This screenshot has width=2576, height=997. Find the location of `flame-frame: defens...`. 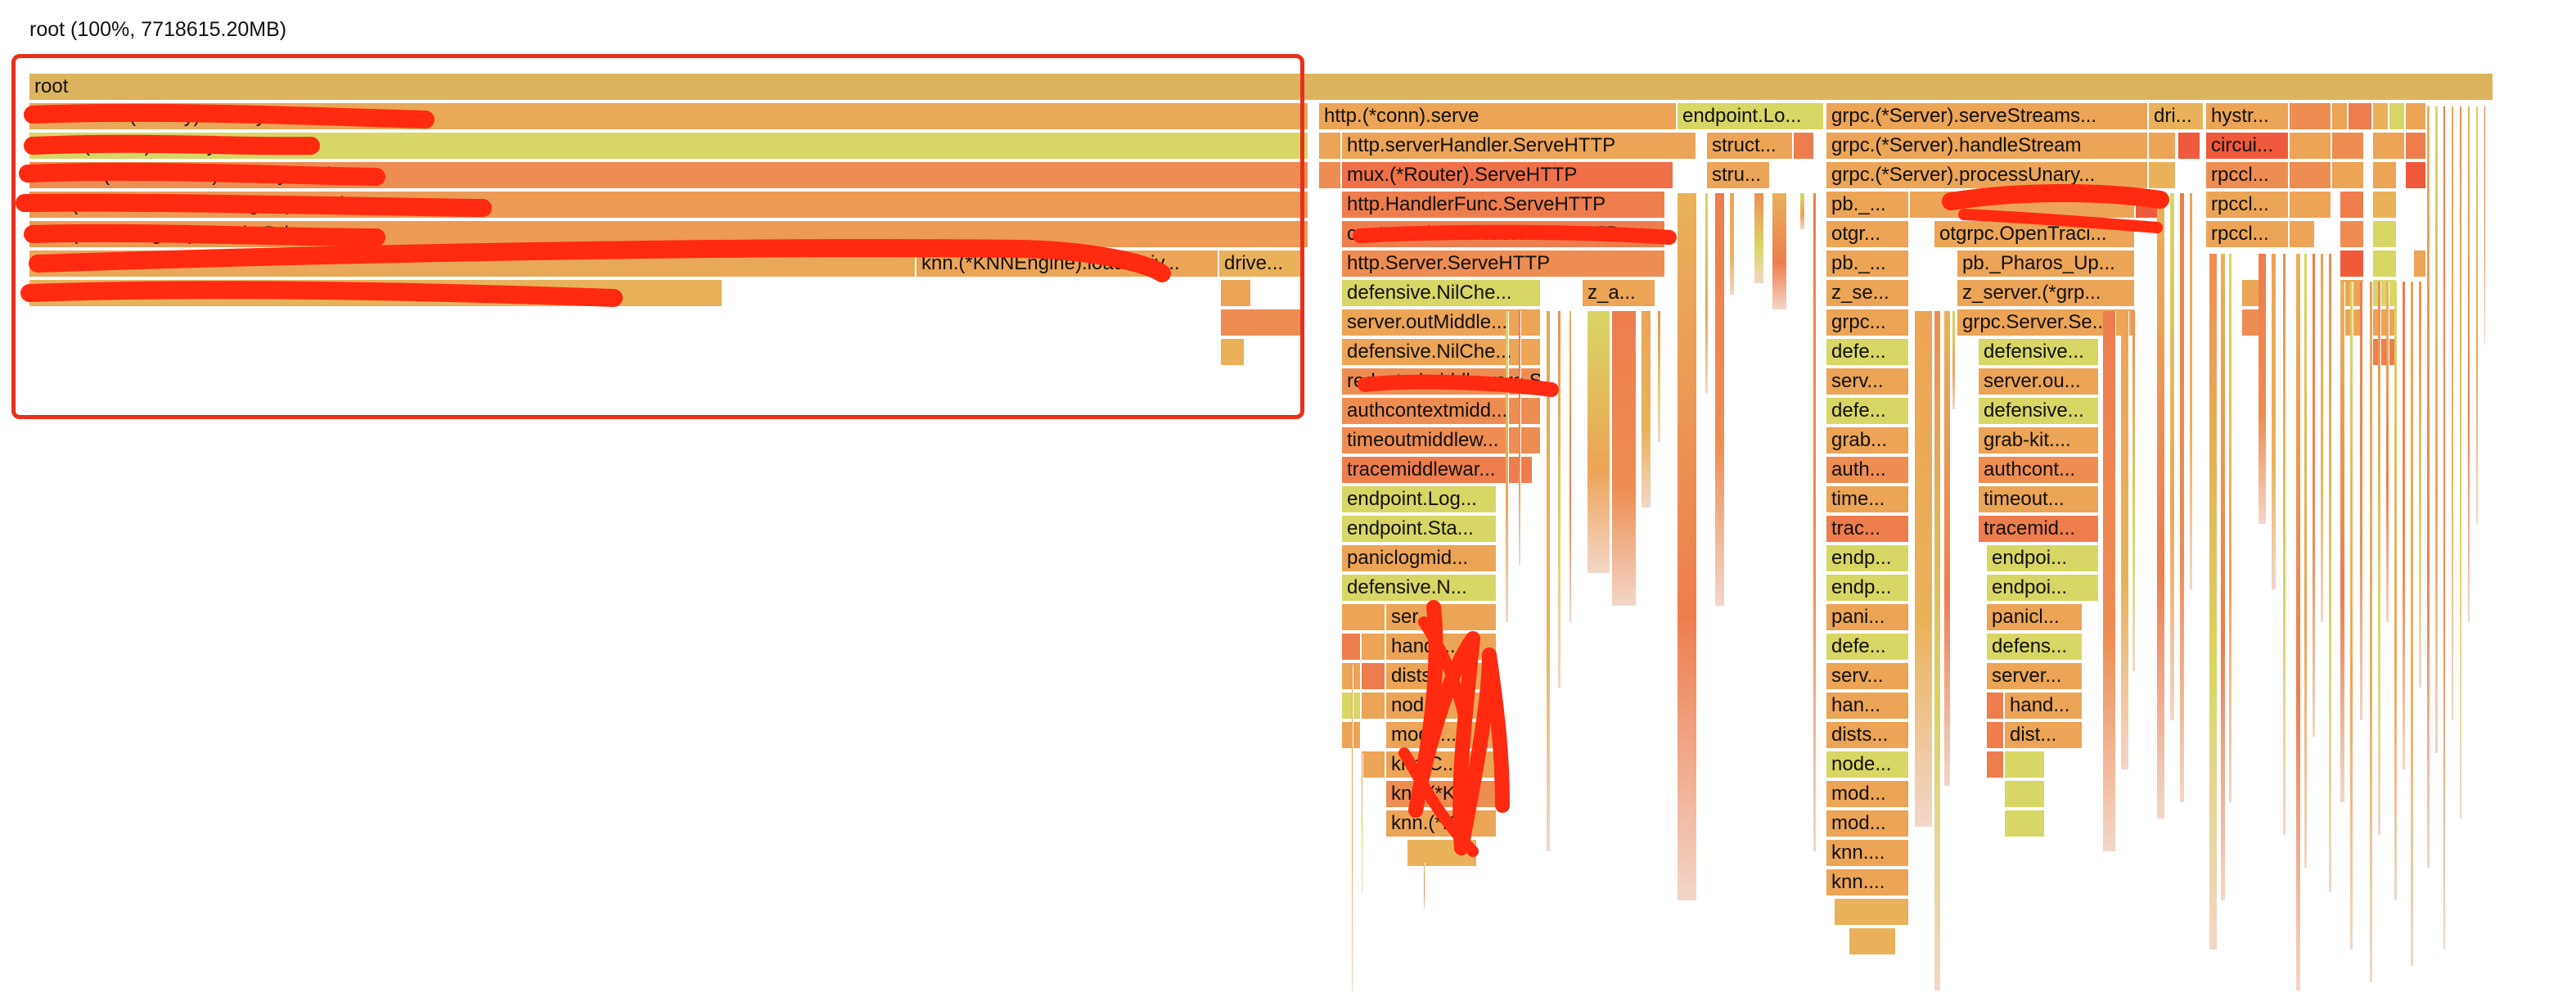

flame-frame: defens... is located at coordinates (2035, 648).